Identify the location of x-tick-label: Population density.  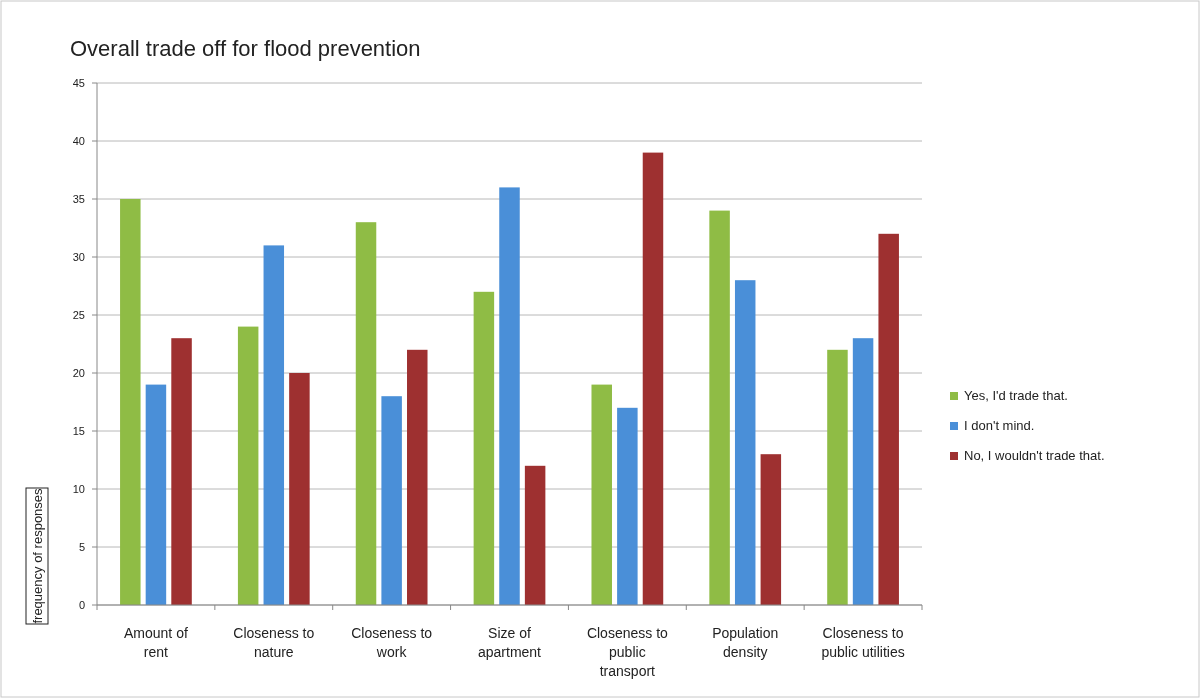
(745, 642).